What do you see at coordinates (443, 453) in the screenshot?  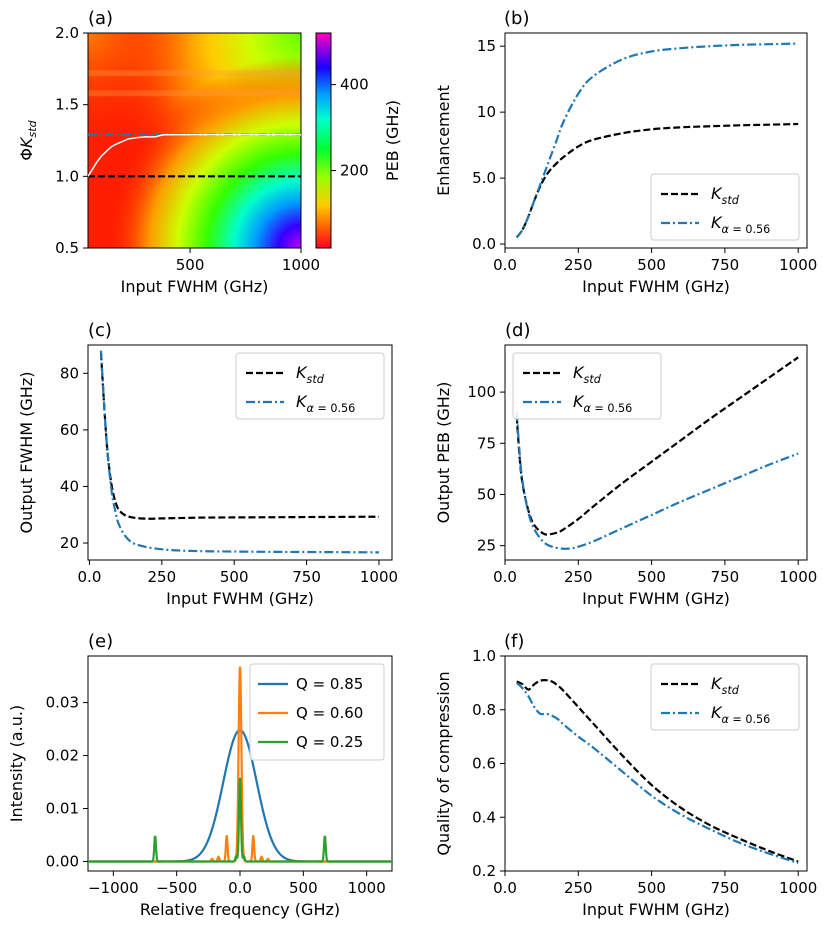 I see `y-axis-label: Output PEB (GHz)` at bounding box center [443, 453].